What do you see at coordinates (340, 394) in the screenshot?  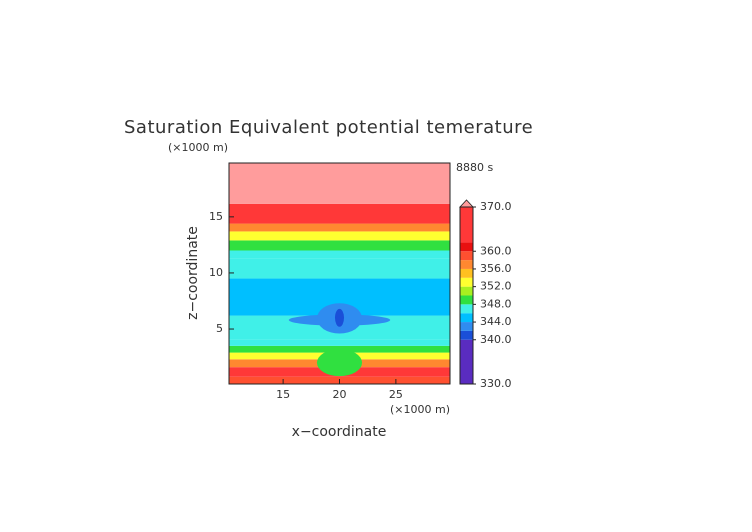 I see `x-tick-label: 20` at bounding box center [340, 394].